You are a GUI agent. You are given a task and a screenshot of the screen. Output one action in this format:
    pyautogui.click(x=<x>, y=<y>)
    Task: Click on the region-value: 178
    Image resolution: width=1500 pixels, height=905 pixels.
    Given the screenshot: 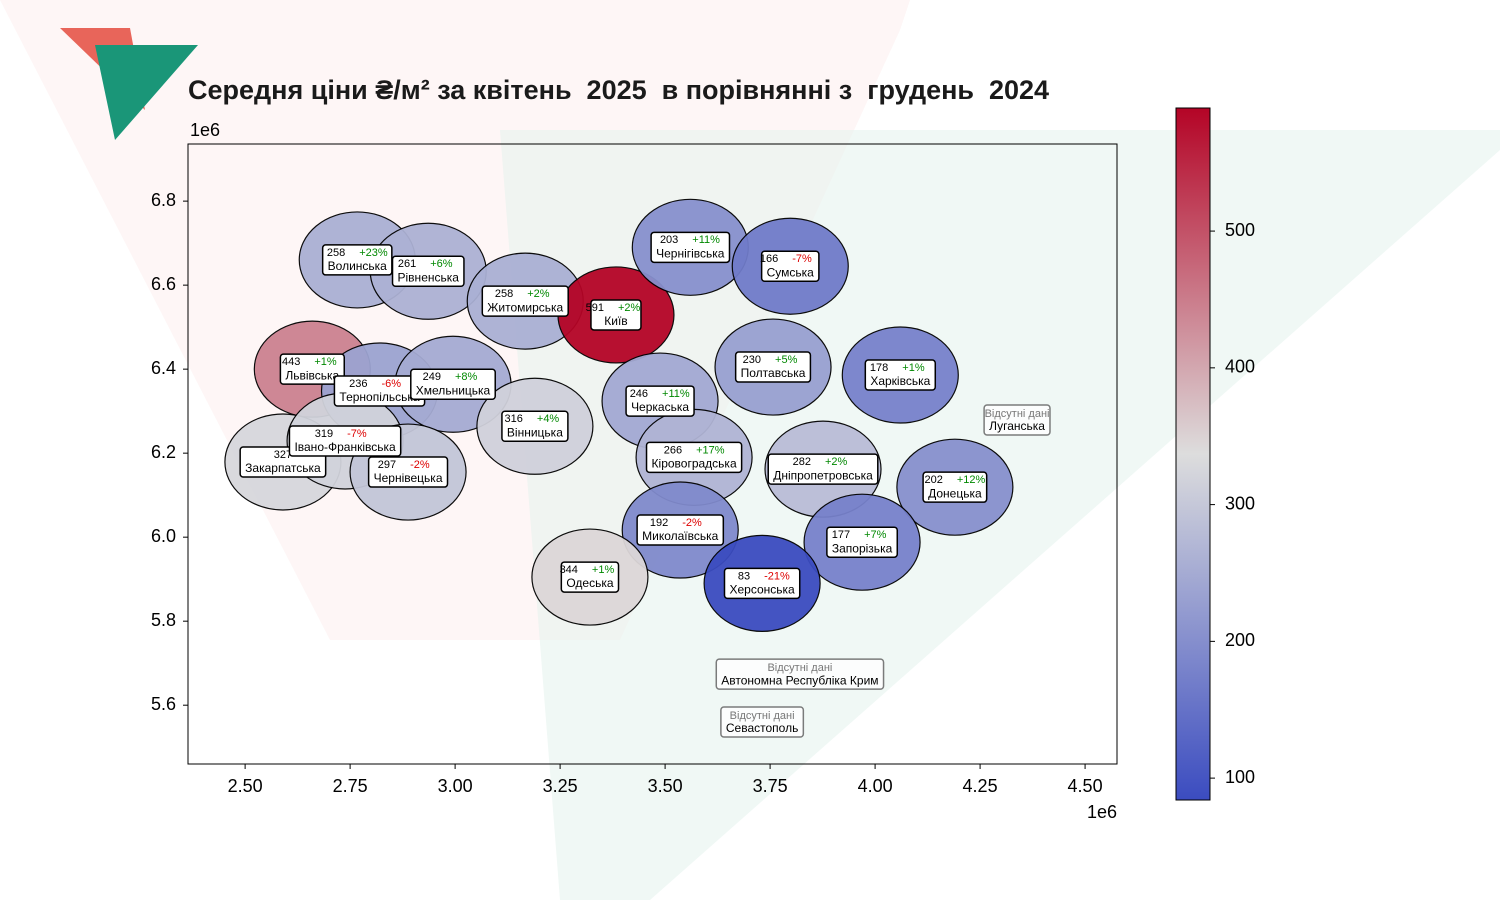 What is the action you would take?
    pyautogui.click(x=879, y=368)
    